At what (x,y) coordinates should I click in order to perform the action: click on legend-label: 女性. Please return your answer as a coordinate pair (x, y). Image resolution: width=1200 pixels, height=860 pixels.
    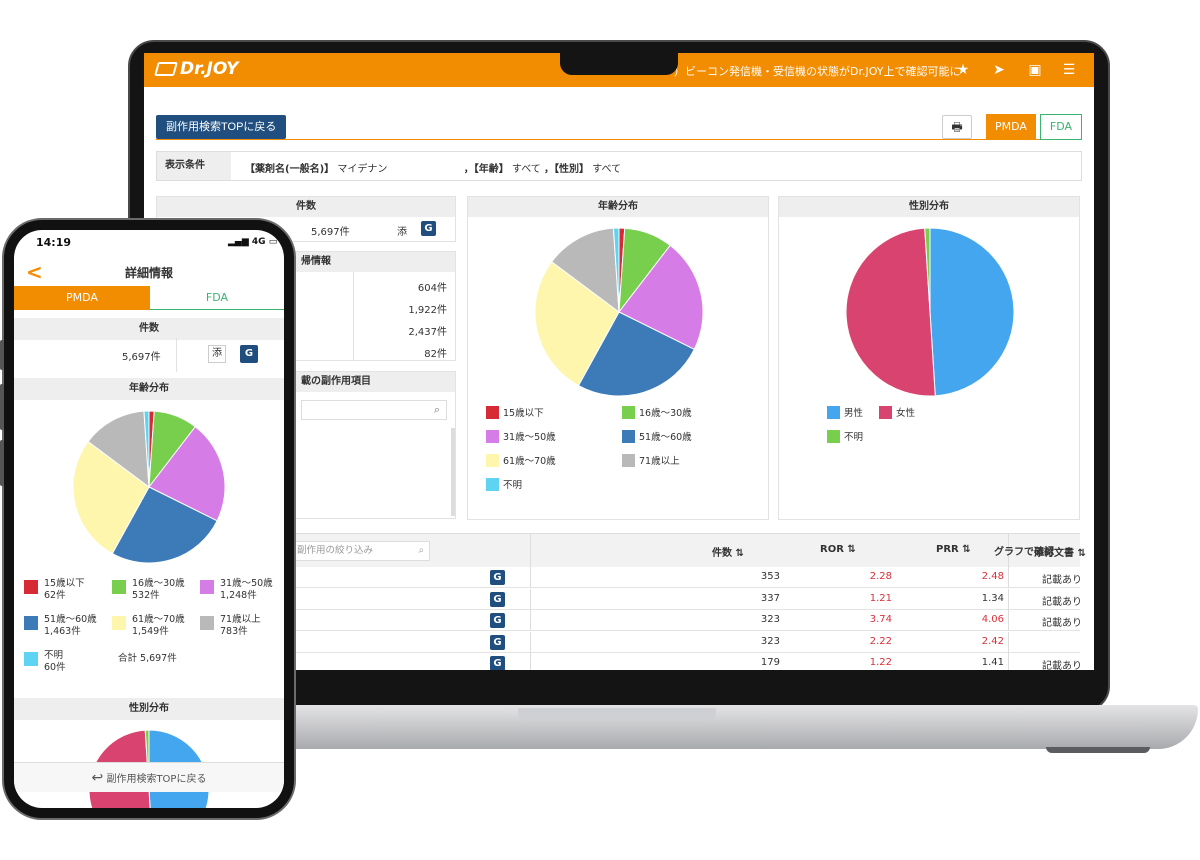
    Looking at the image, I should click on (906, 413).